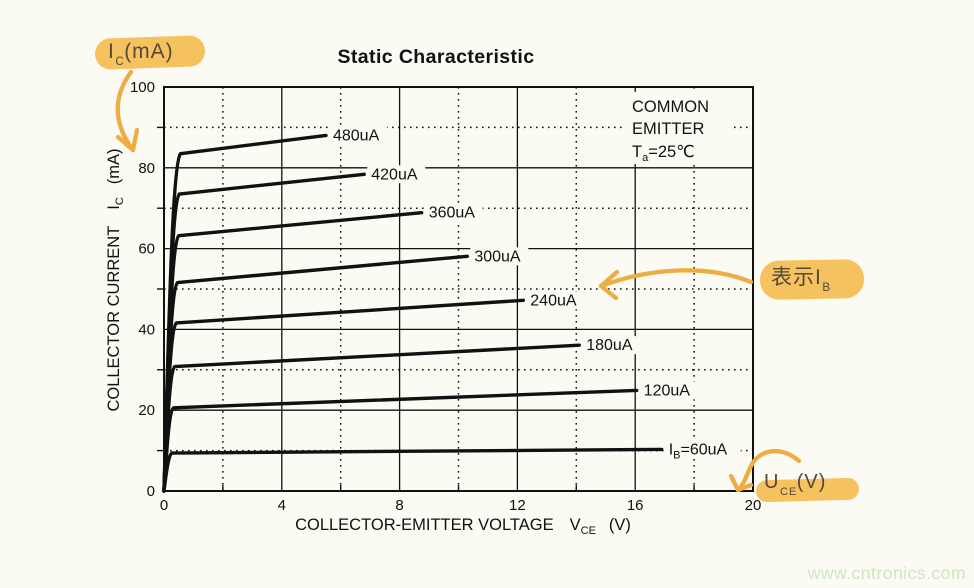 This screenshot has height=588, width=974. What do you see at coordinates (120, 61) in the screenshot?
I see `ic-label-sub: C` at bounding box center [120, 61].